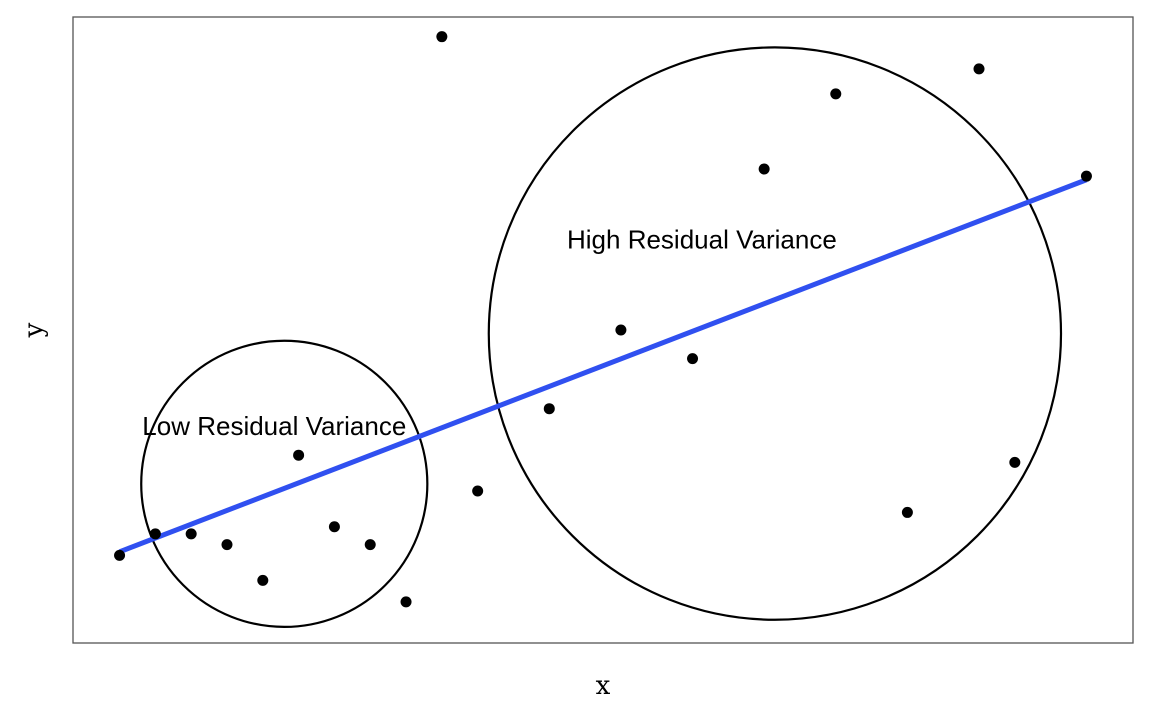 The height and width of the screenshot is (711, 1152). Describe the element at coordinates (702, 240) in the screenshot. I see `region-label: High Residual Variance` at that location.